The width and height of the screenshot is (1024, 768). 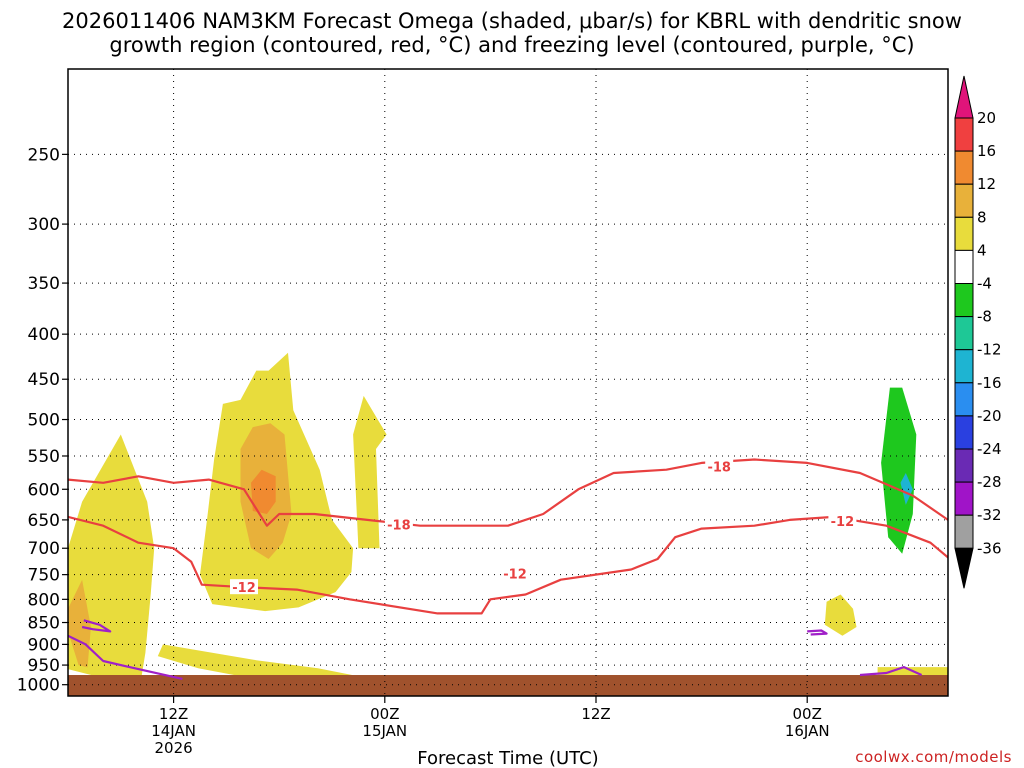 I want to click on y-tick-label: 700, so click(x=44, y=549).